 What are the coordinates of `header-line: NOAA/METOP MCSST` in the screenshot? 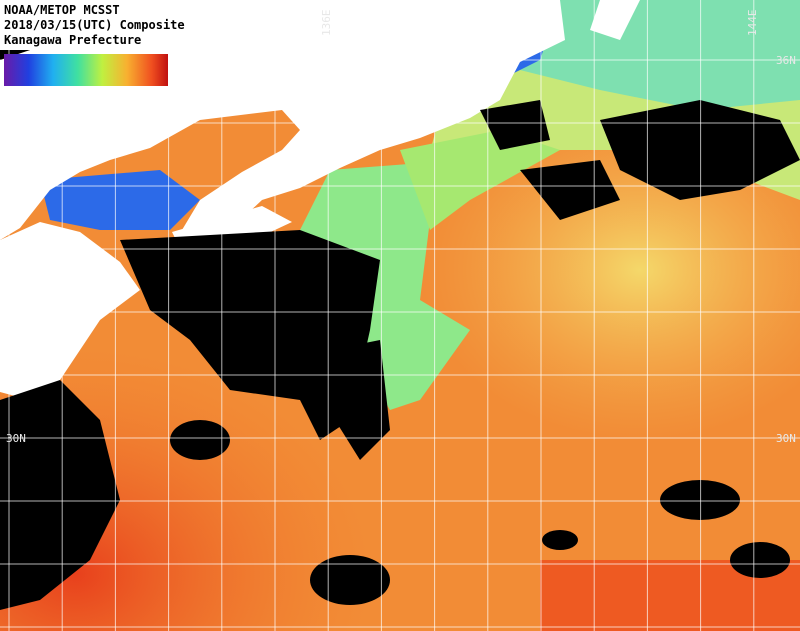 It's located at (62, 10).